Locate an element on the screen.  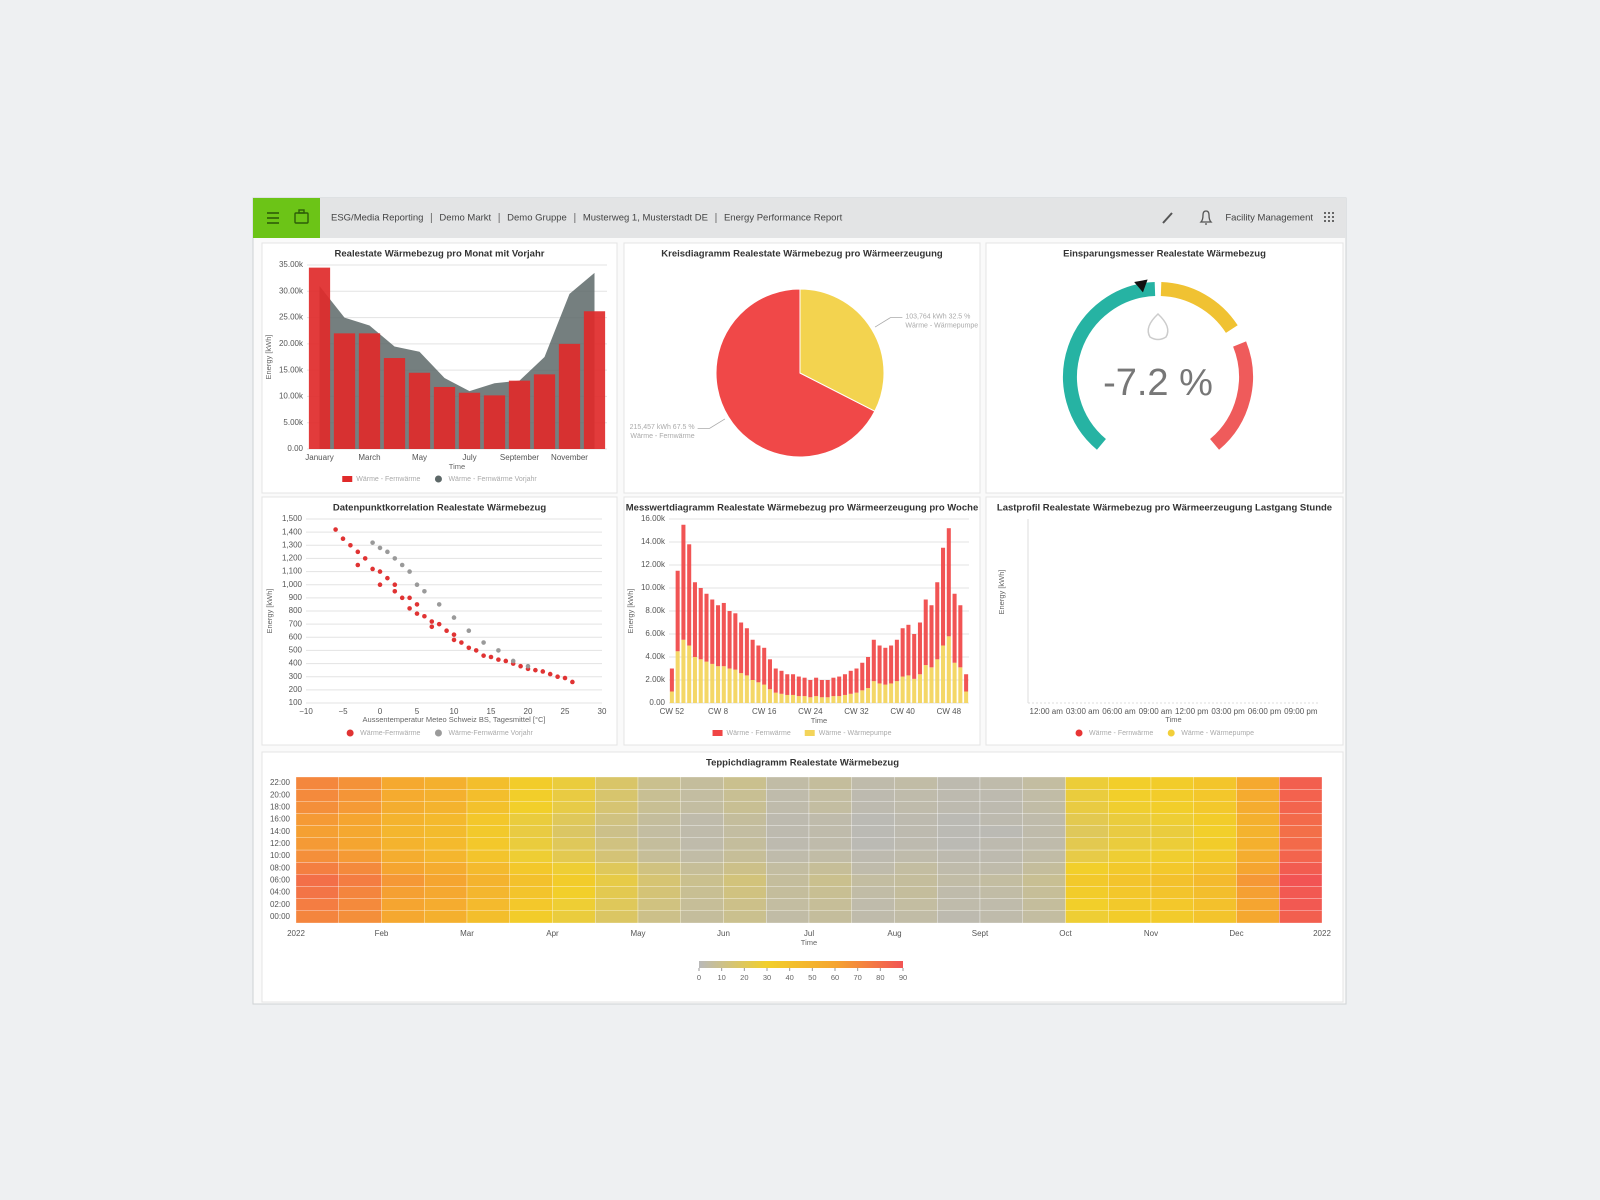
pie-slice is located at coordinates (795, 373).